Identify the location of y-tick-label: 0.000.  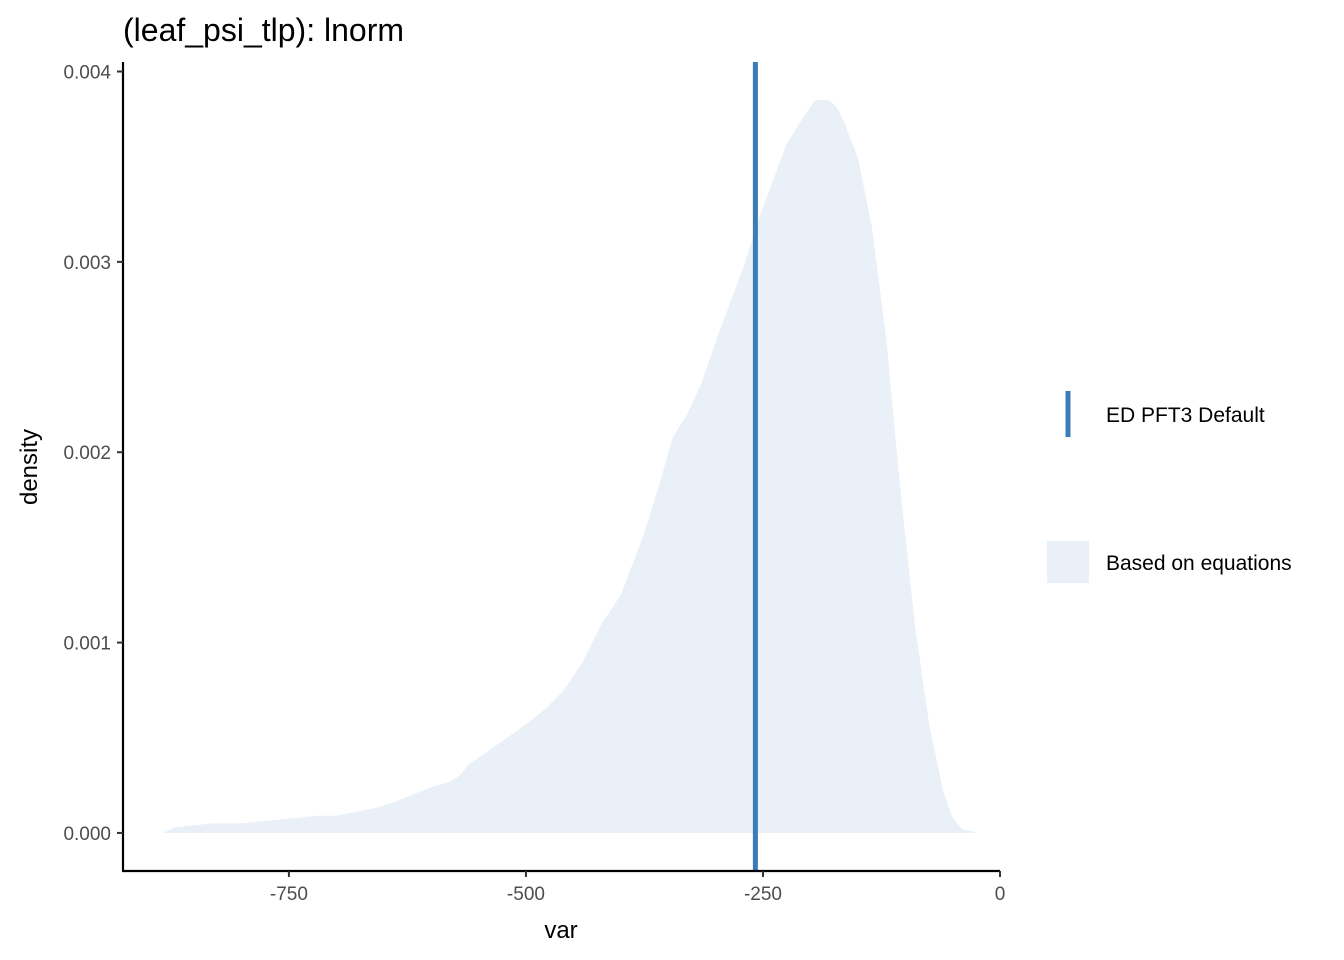
(87, 834).